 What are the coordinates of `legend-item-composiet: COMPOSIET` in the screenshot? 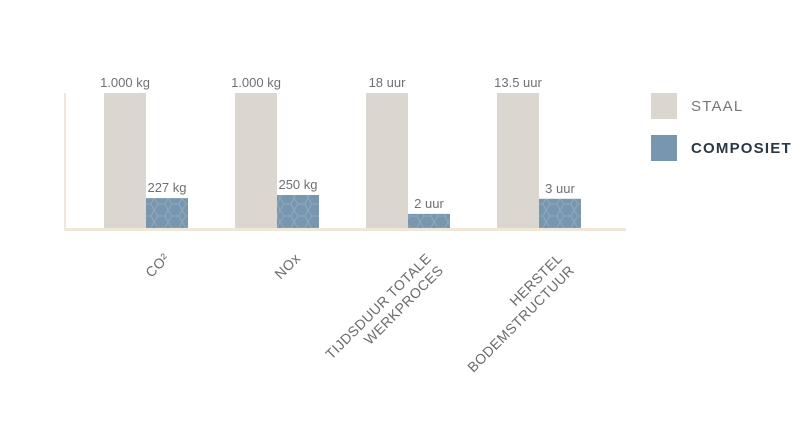 It's located at (721, 148).